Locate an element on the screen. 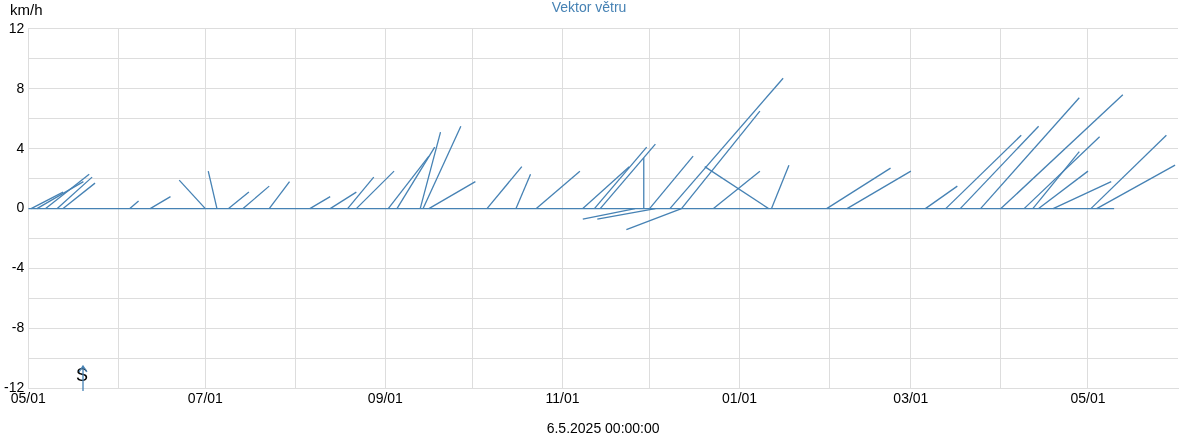 This screenshot has height=438, width=1200. chart-title: Vektor větru is located at coordinates (589, 8).